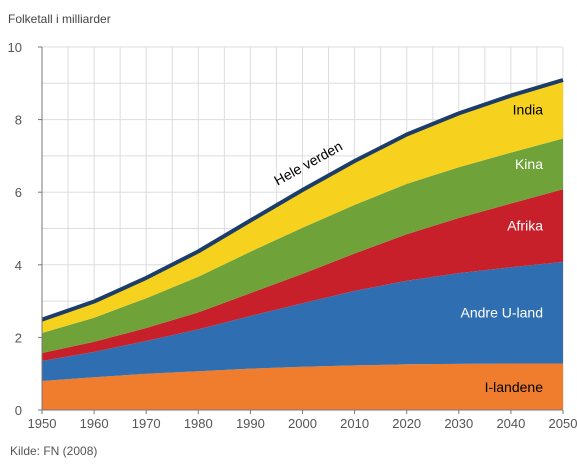  I want to click on x-tick-label: 2010, so click(354, 423).